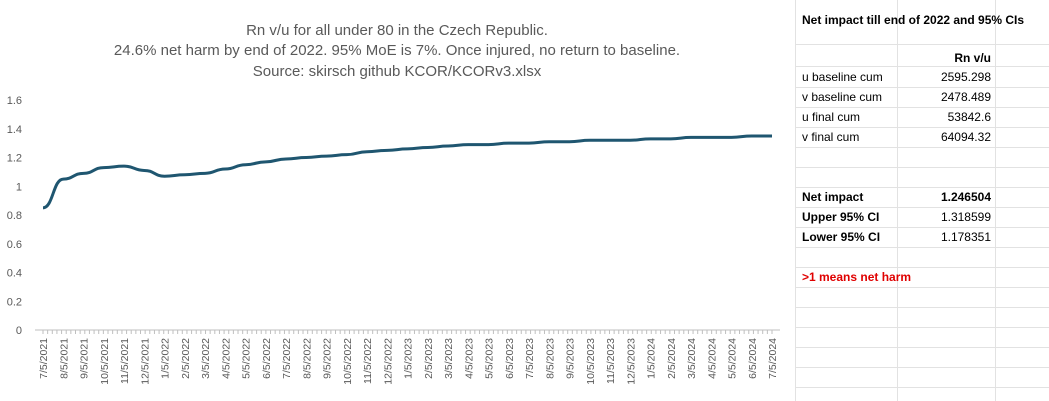  I want to click on row-value-v-baseline: 2478.489, so click(965, 97).